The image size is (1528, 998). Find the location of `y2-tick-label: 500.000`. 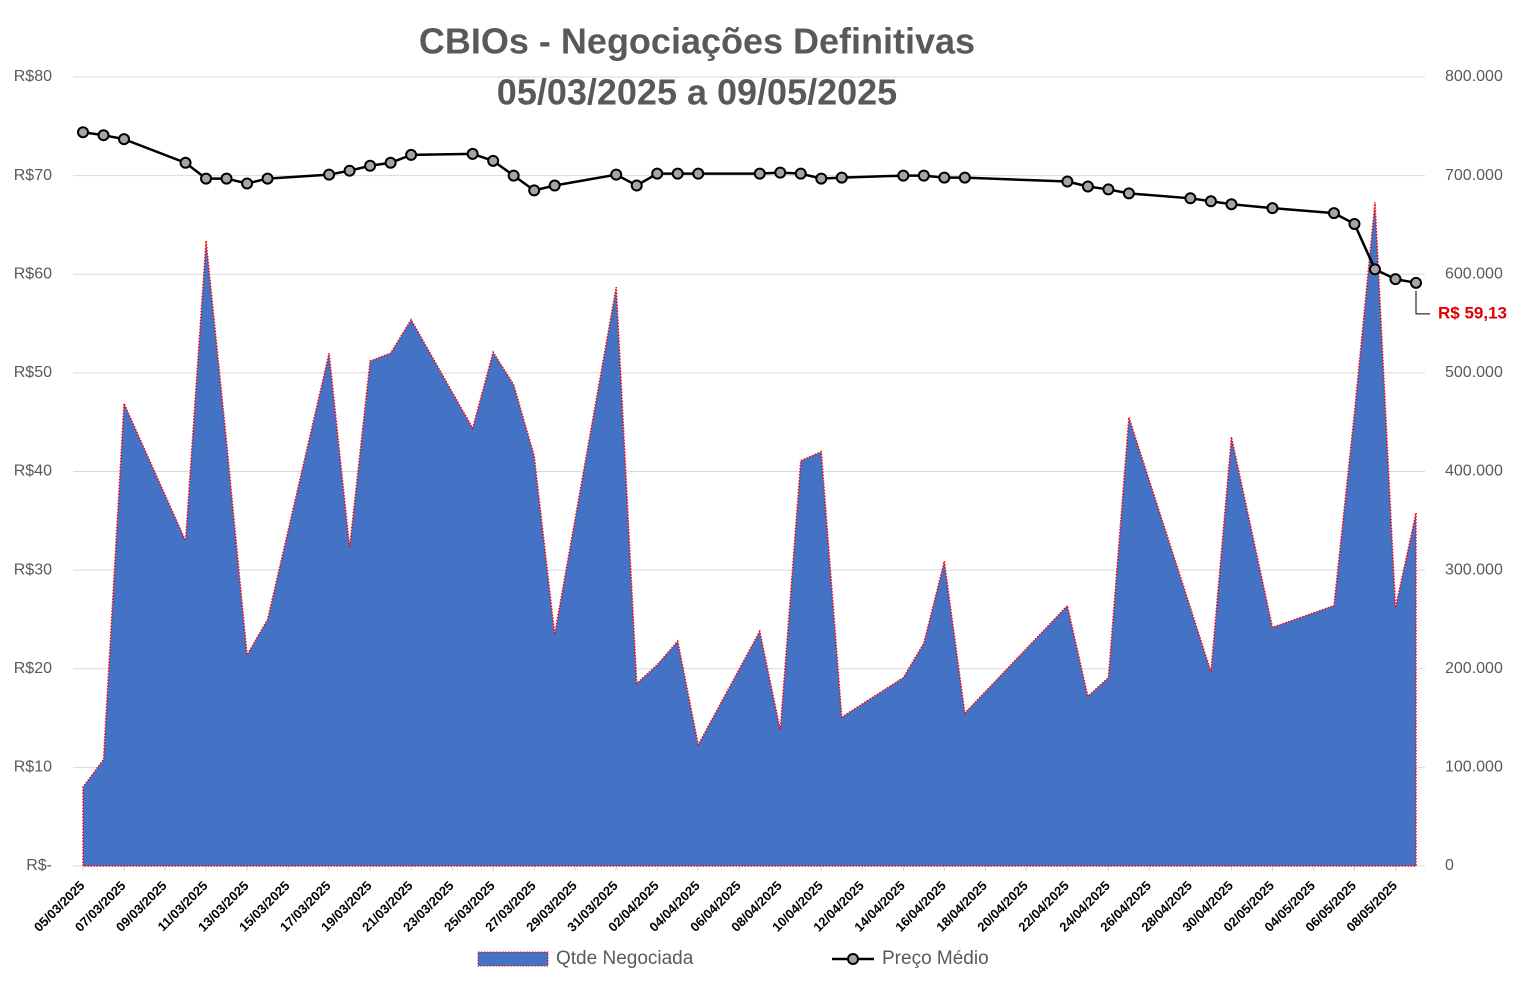

y2-tick-label: 500.000 is located at coordinates (1474, 372).